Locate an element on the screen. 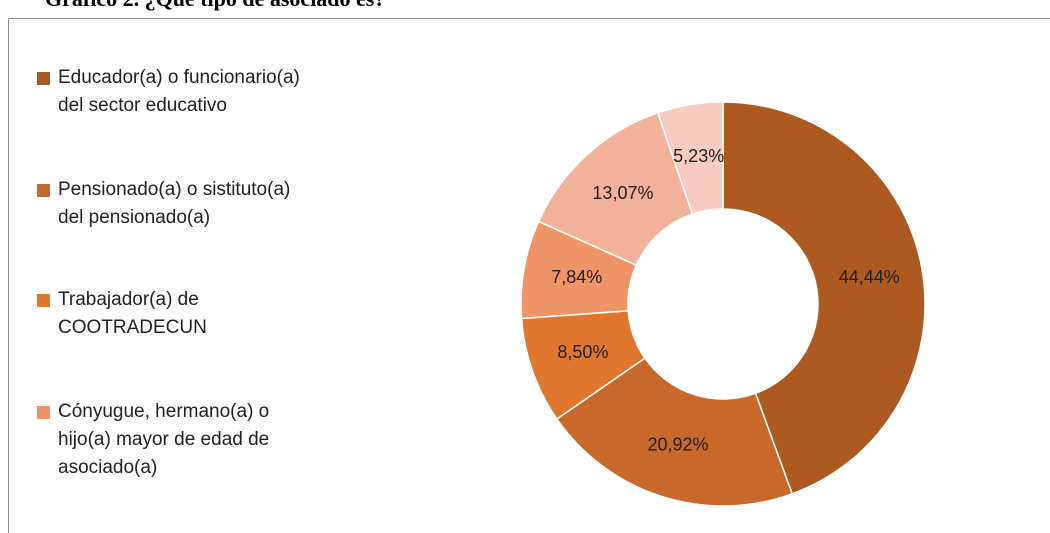 Image resolution: width=1050 pixels, height=533 pixels. data-label: 13,07% is located at coordinates (622, 193).